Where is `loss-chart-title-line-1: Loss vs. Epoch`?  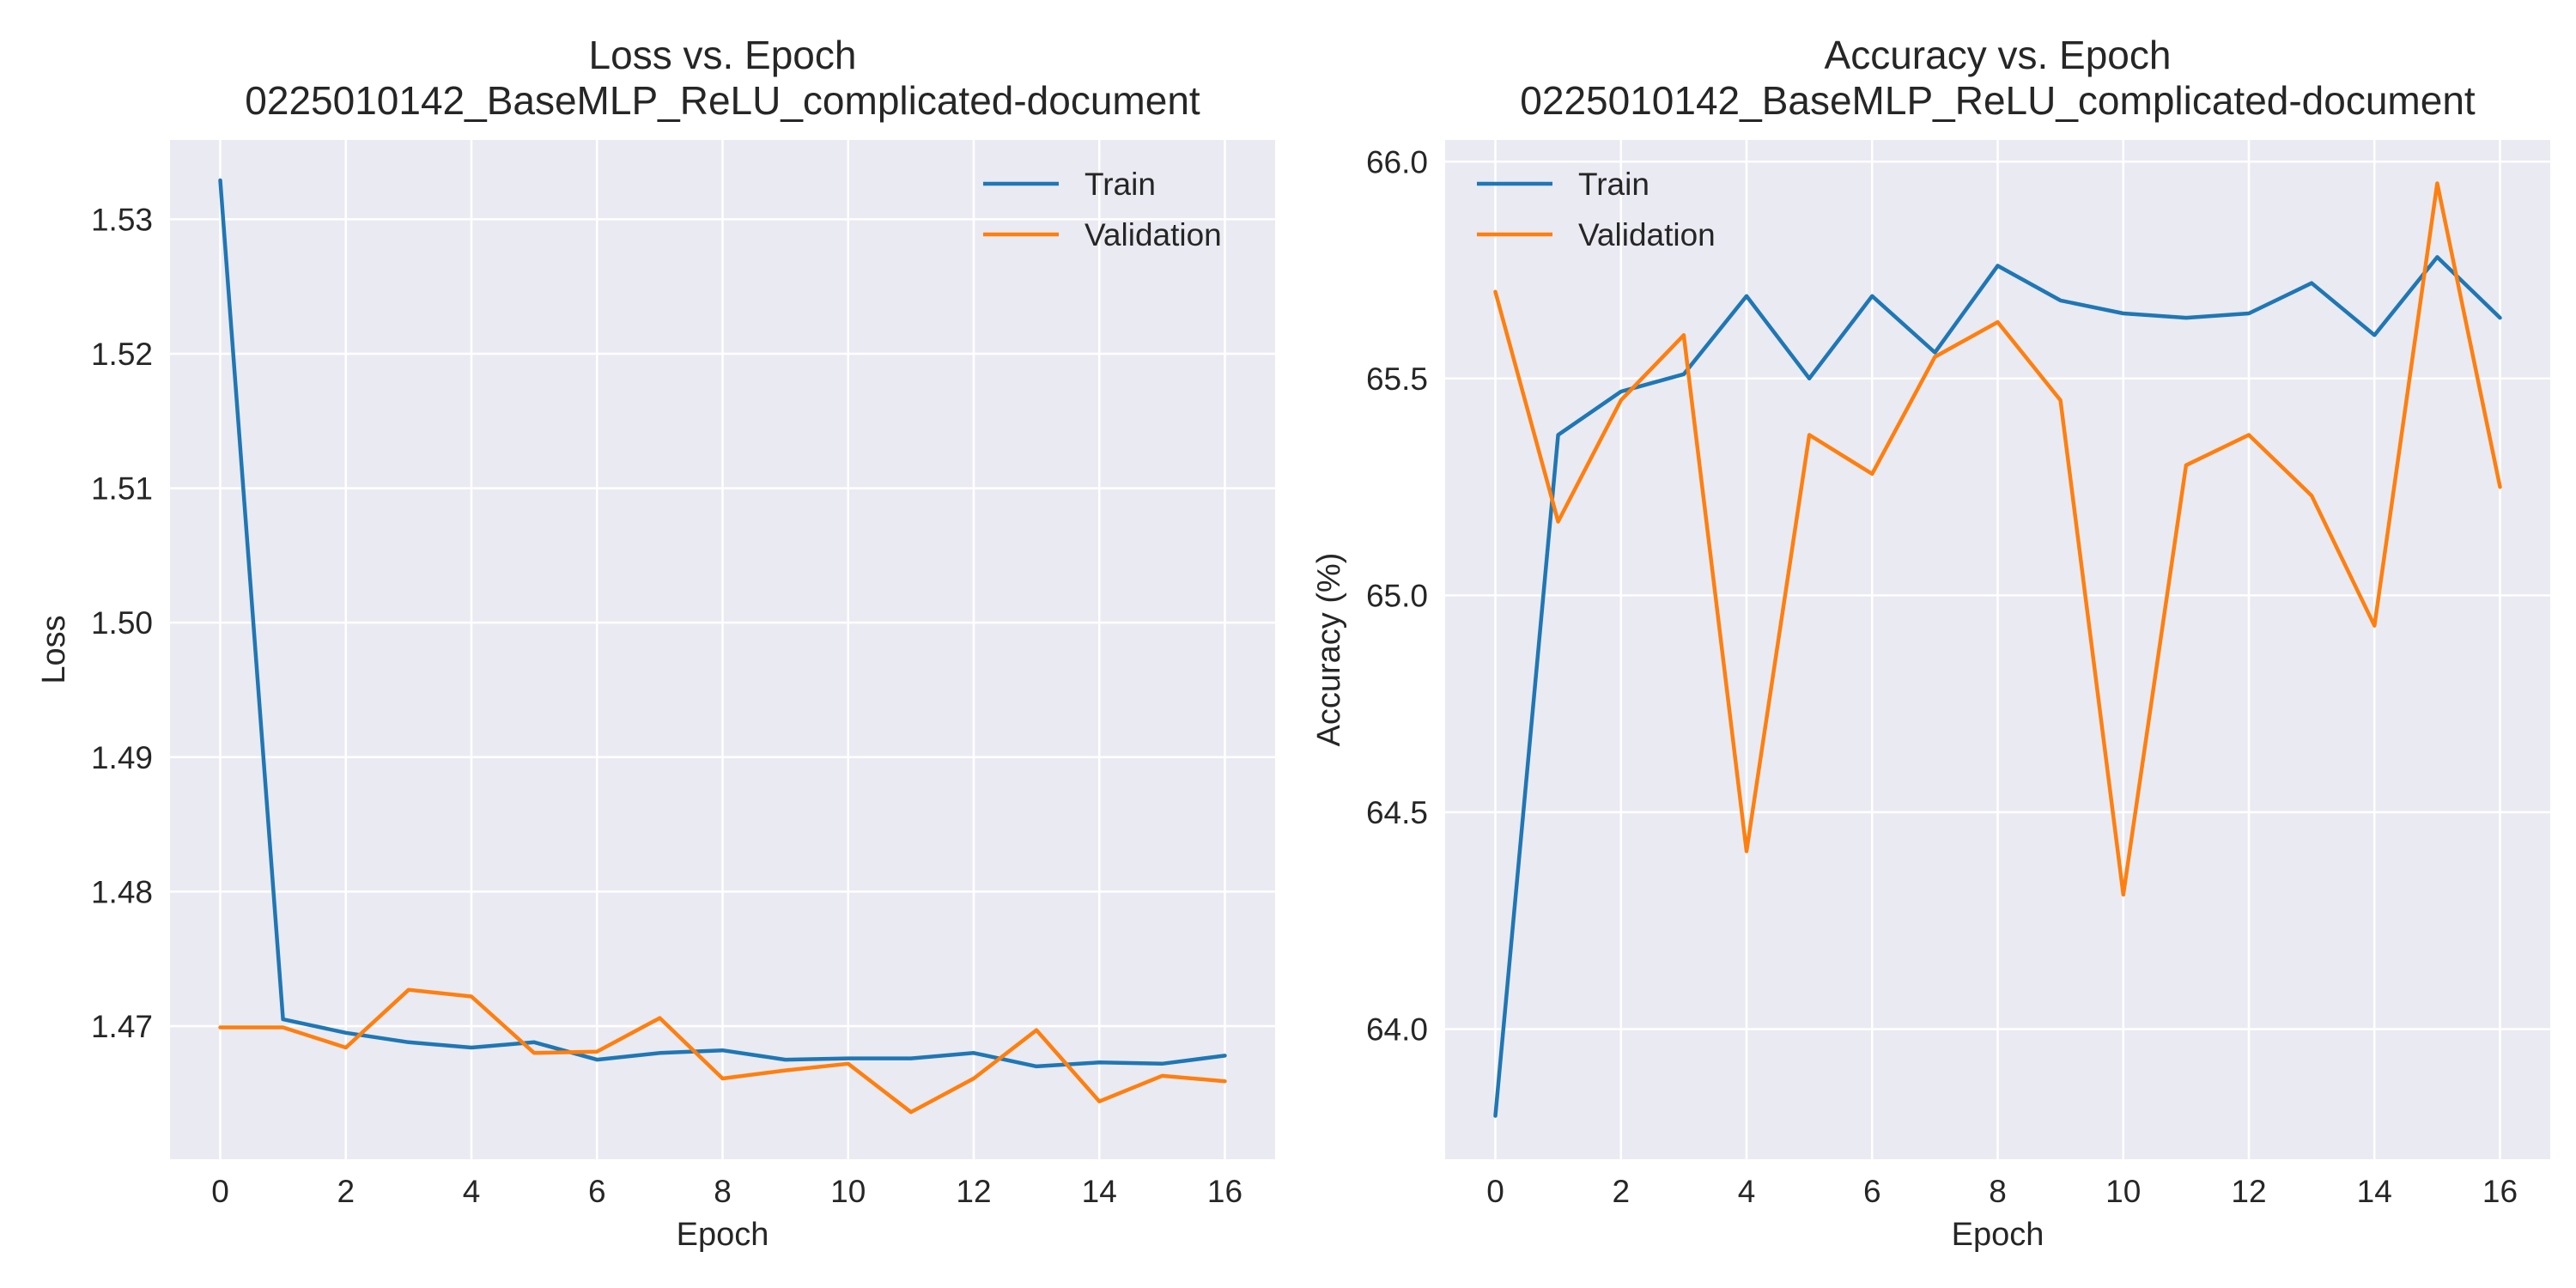
loss-chart-title-line-1: Loss vs. Epoch is located at coordinates (723, 55).